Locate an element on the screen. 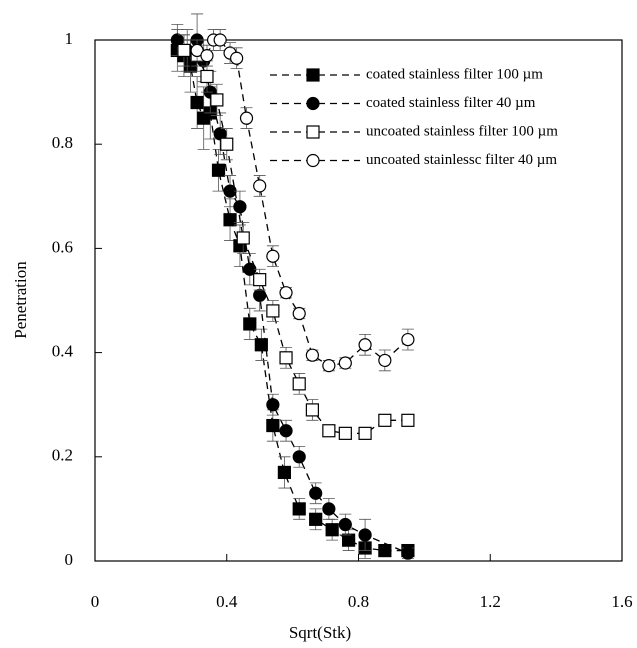 This screenshot has width=637, height=648. y-tick-label: 0.6 is located at coordinates (62, 246).